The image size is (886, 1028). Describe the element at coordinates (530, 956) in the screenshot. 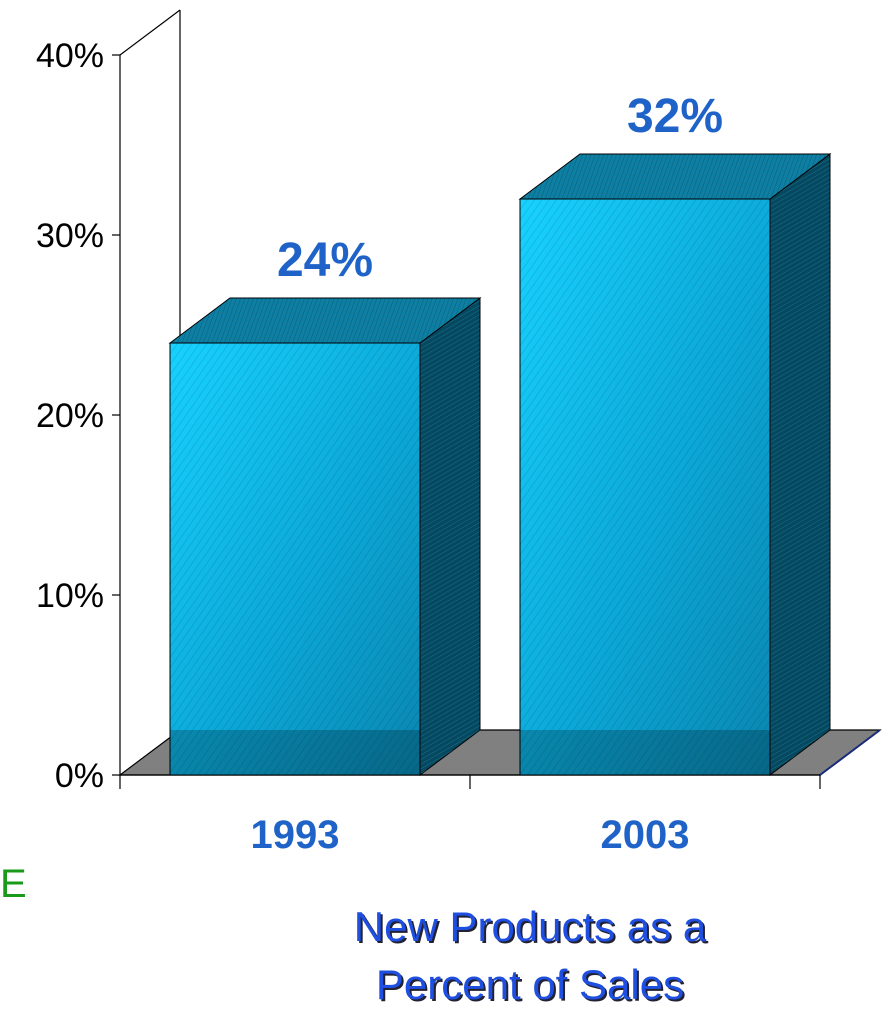

I see `chart-caption: New Products as a Percent of Sales` at that location.